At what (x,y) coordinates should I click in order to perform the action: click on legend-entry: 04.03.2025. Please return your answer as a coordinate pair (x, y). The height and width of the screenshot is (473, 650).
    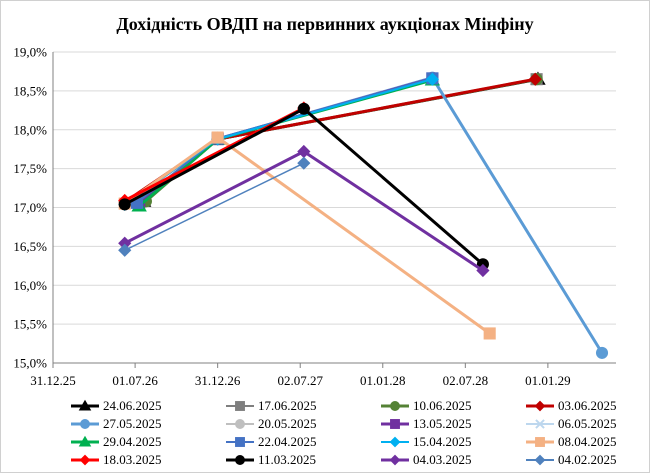
    Looking at the image, I should click on (426, 459).